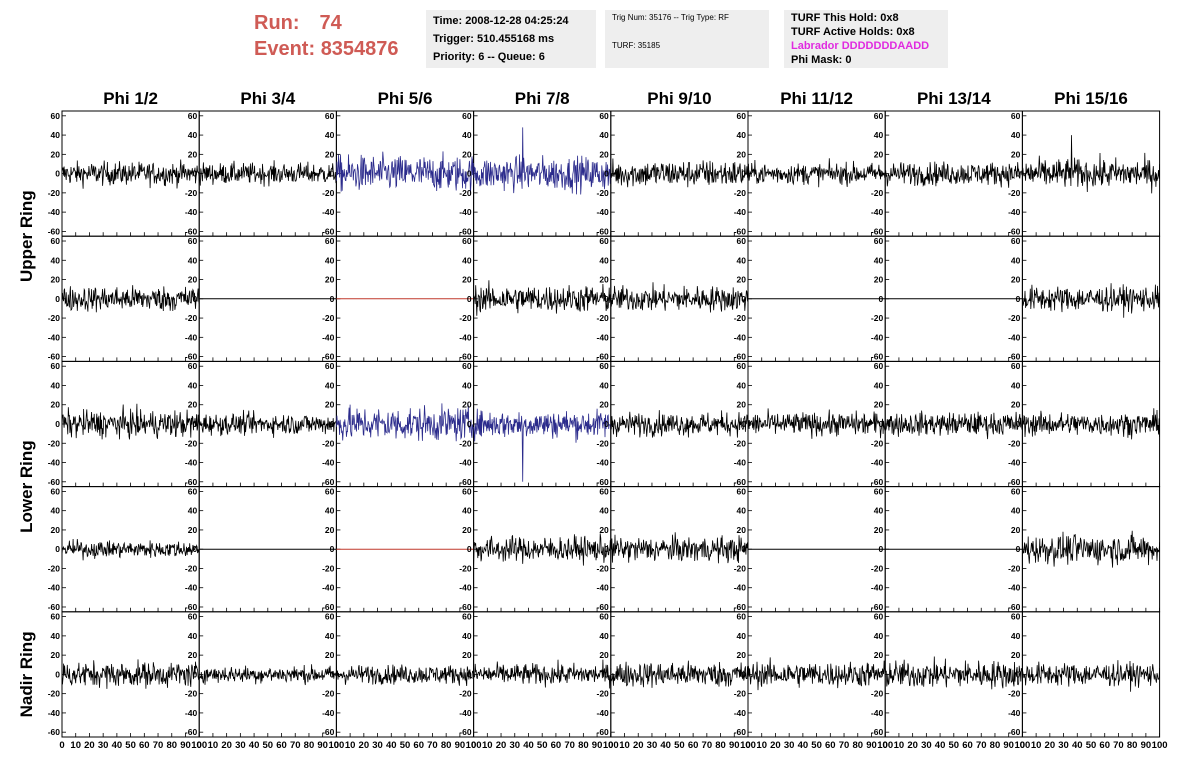 This screenshot has height=772, width=1196. I want to click on run-value: 74, so click(330, 23).